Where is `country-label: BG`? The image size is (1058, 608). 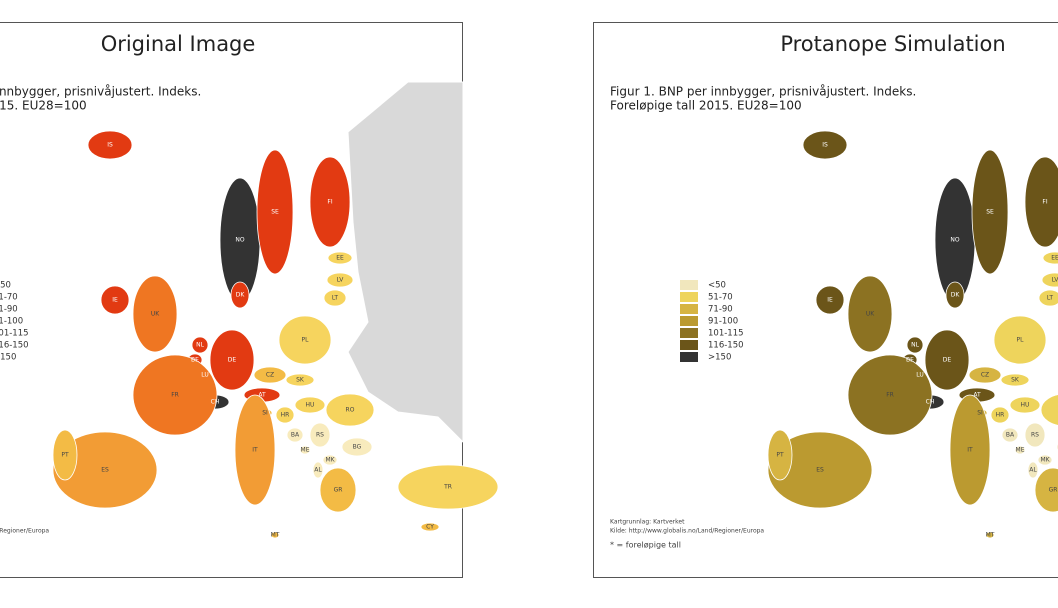 country-label: BG is located at coordinates (357, 447).